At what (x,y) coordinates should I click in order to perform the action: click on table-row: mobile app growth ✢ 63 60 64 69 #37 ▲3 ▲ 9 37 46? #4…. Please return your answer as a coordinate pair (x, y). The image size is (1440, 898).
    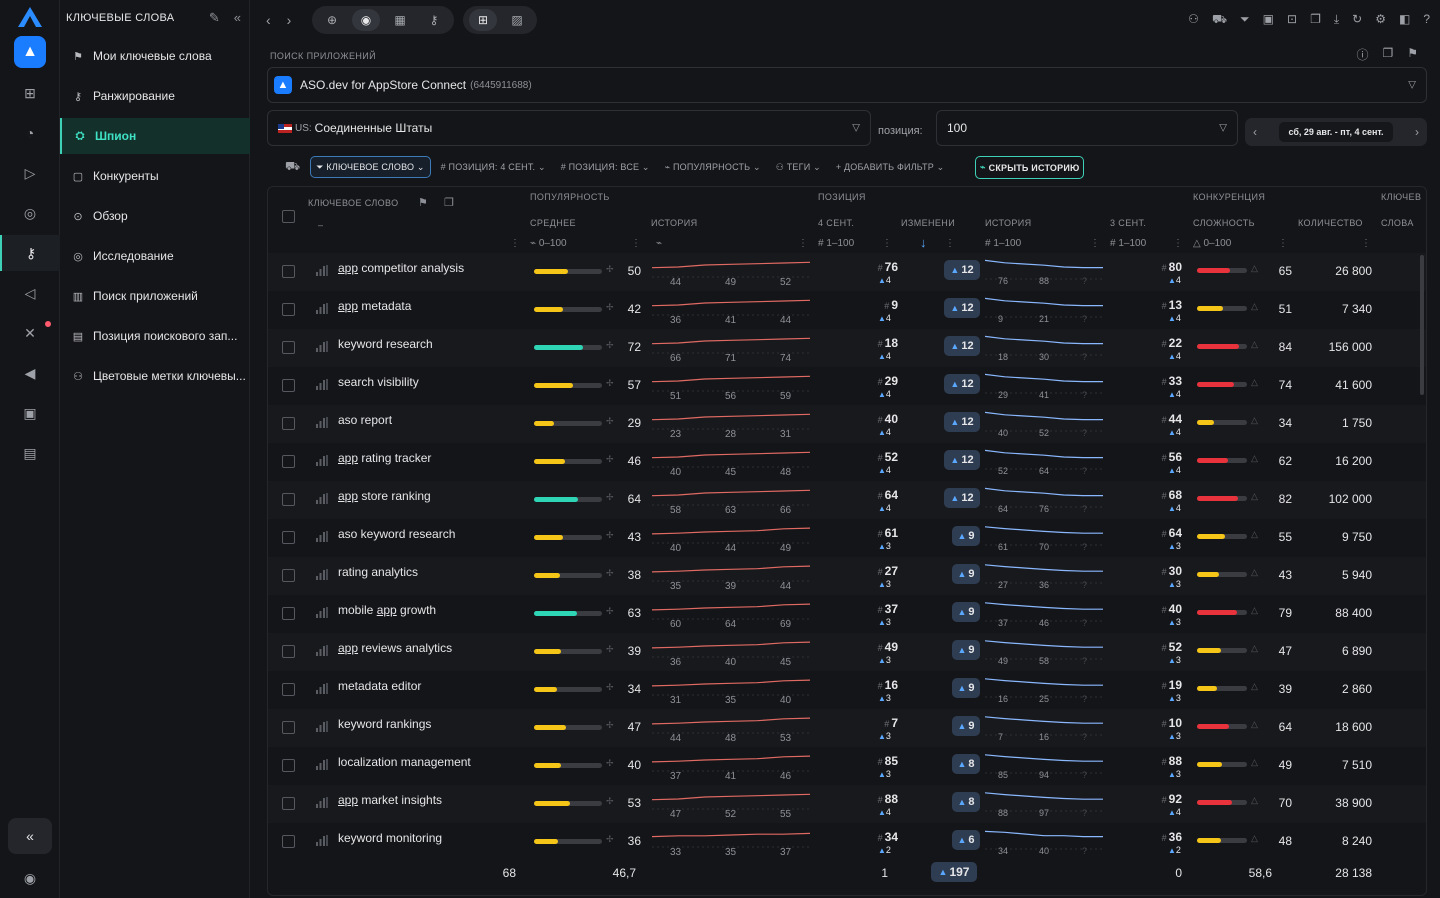
    Looking at the image, I should click on (847, 614).